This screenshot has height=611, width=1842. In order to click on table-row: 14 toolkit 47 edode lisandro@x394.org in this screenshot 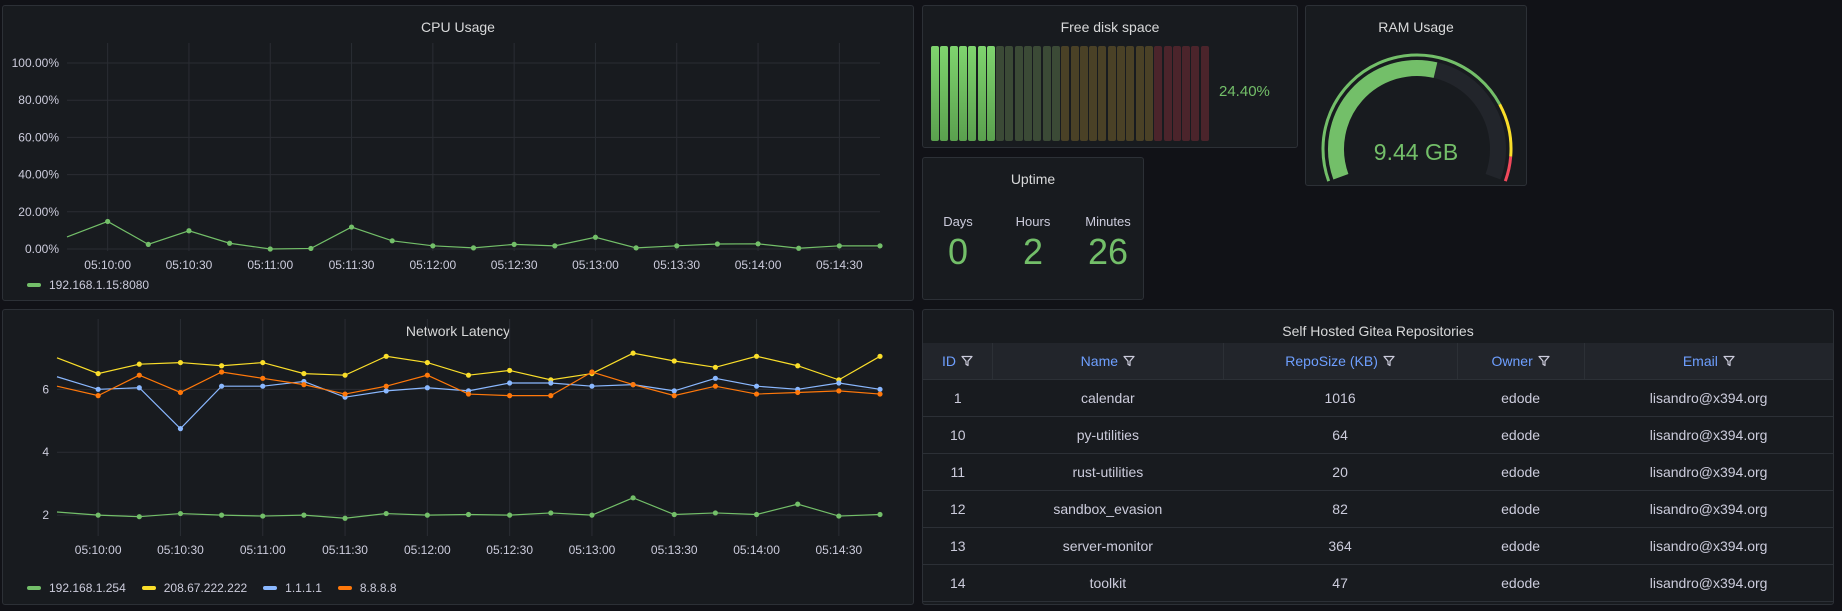, I will do `click(1378, 583)`.